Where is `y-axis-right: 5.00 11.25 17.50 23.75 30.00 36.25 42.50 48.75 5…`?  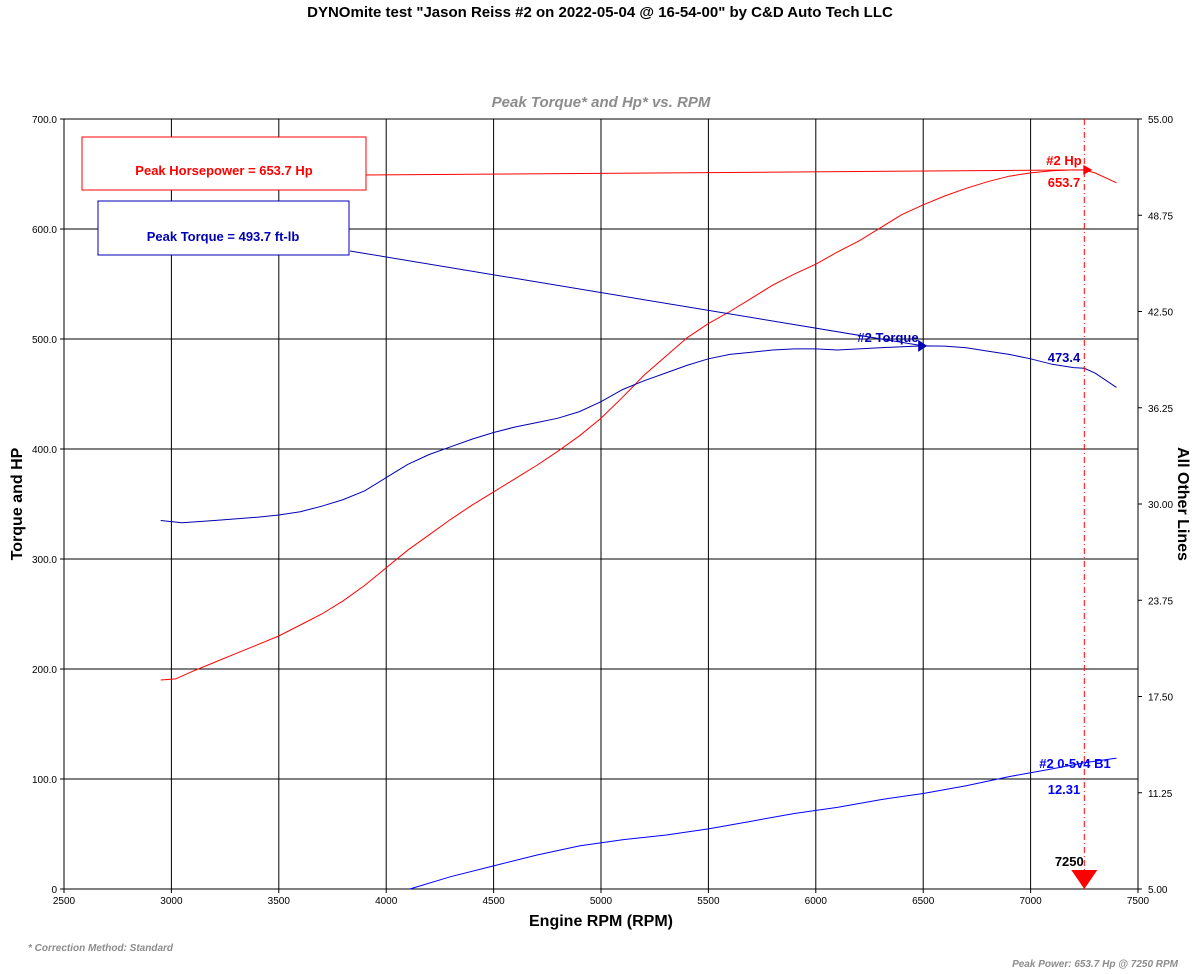 y-axis-right: 5.00 11.25 17.50 23.75 30.00 36.25 42.50 48.75 5… is located at coordinates (1155, 505).